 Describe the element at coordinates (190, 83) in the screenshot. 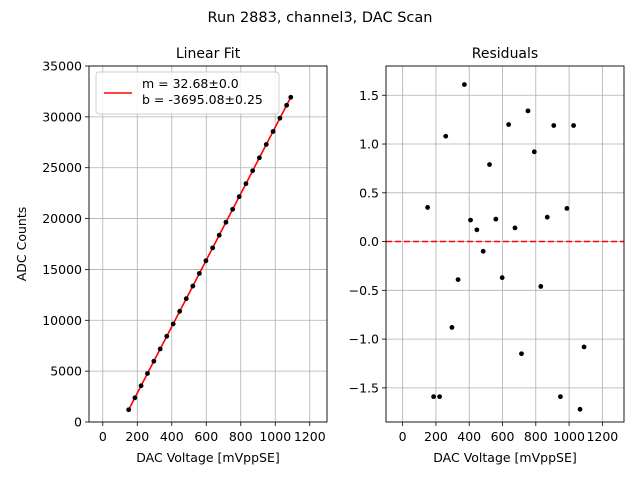

I see `legend-entry: m = 32.68±0.0` at that location.